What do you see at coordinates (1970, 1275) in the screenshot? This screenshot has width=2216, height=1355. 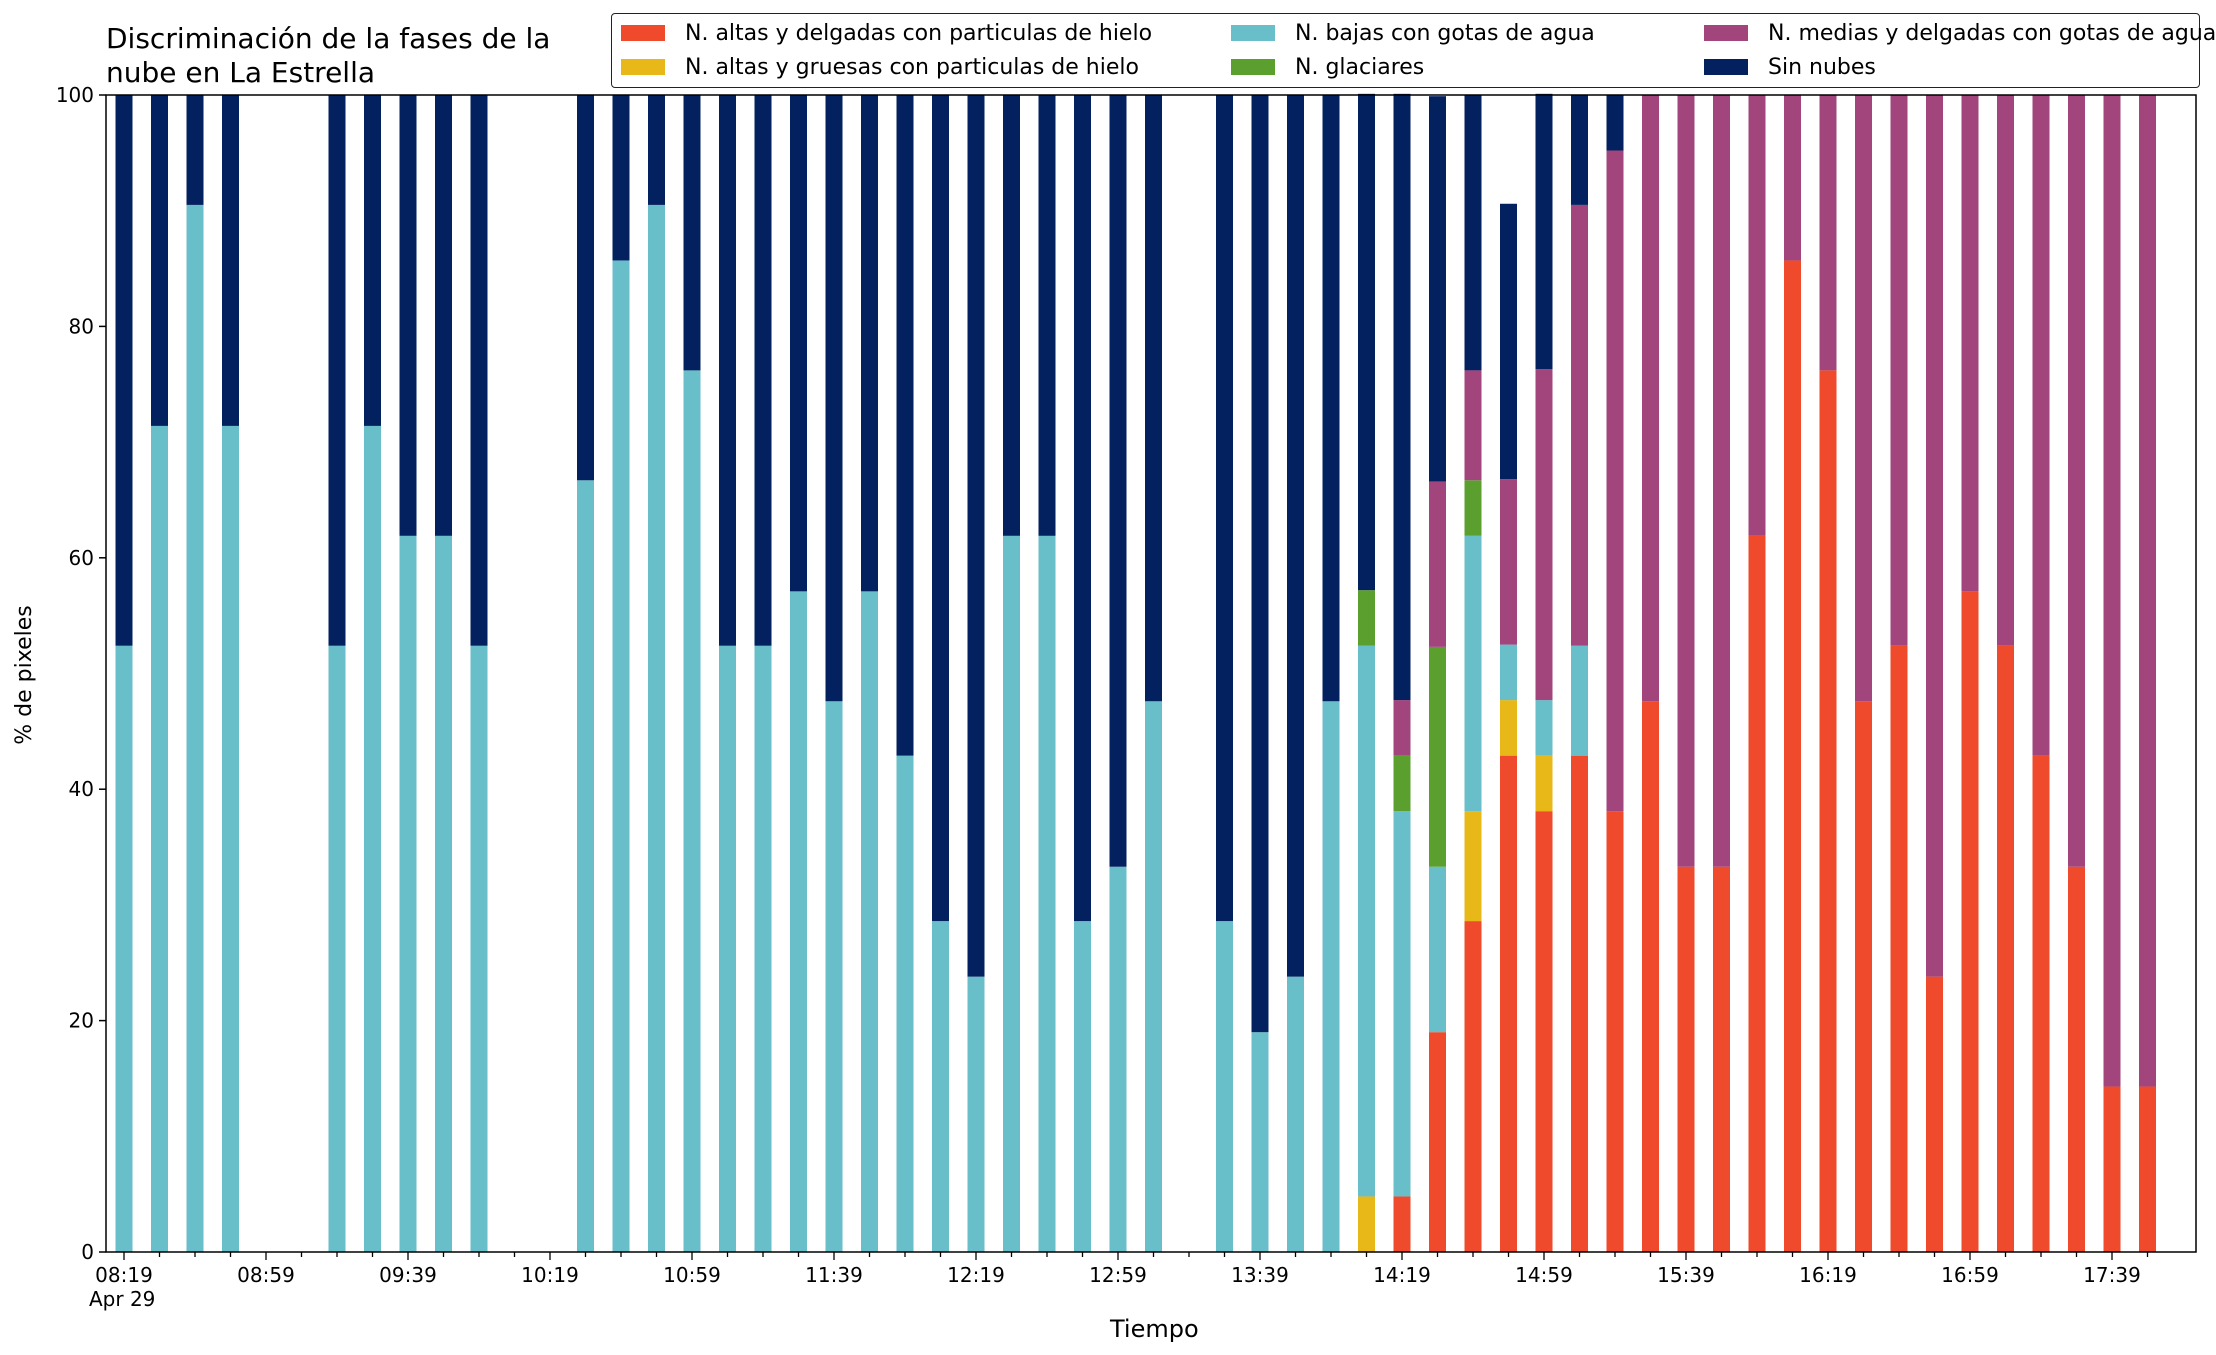 I see `x-tick-label: 16:59` at bounding box center [1970, 1275].